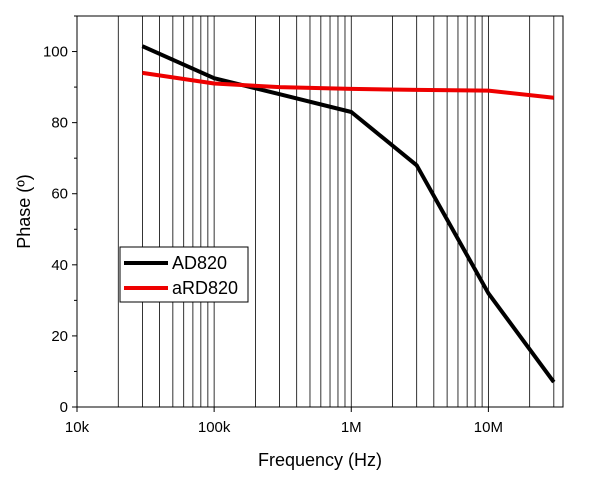 The height and width of the screenshot is (480, 589). I want to click on y-tick-label: 80, so click(59, 123).